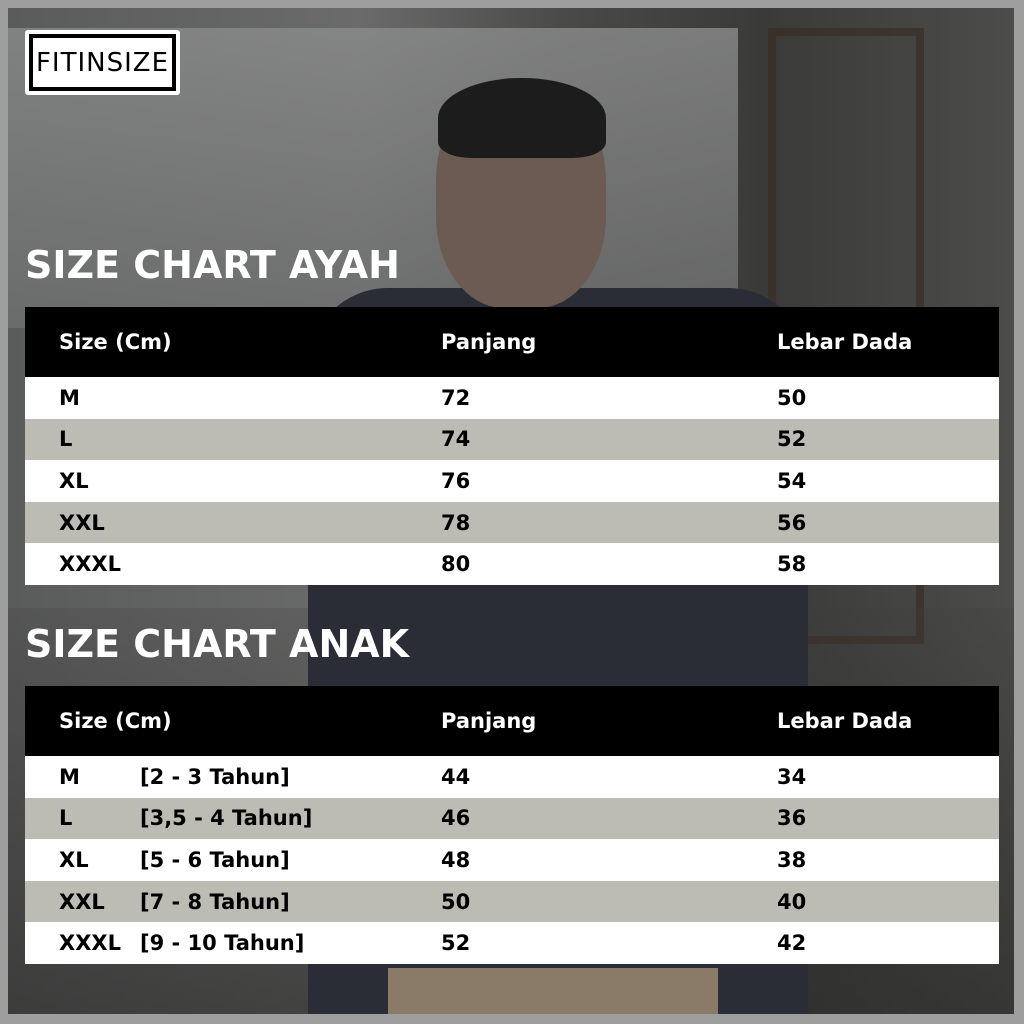 Image resolution: width=1024 pixels, height=1024 pixels. I want to click on table-row: M [2 - 3 Tahun] 44 34, so click(512, 777).